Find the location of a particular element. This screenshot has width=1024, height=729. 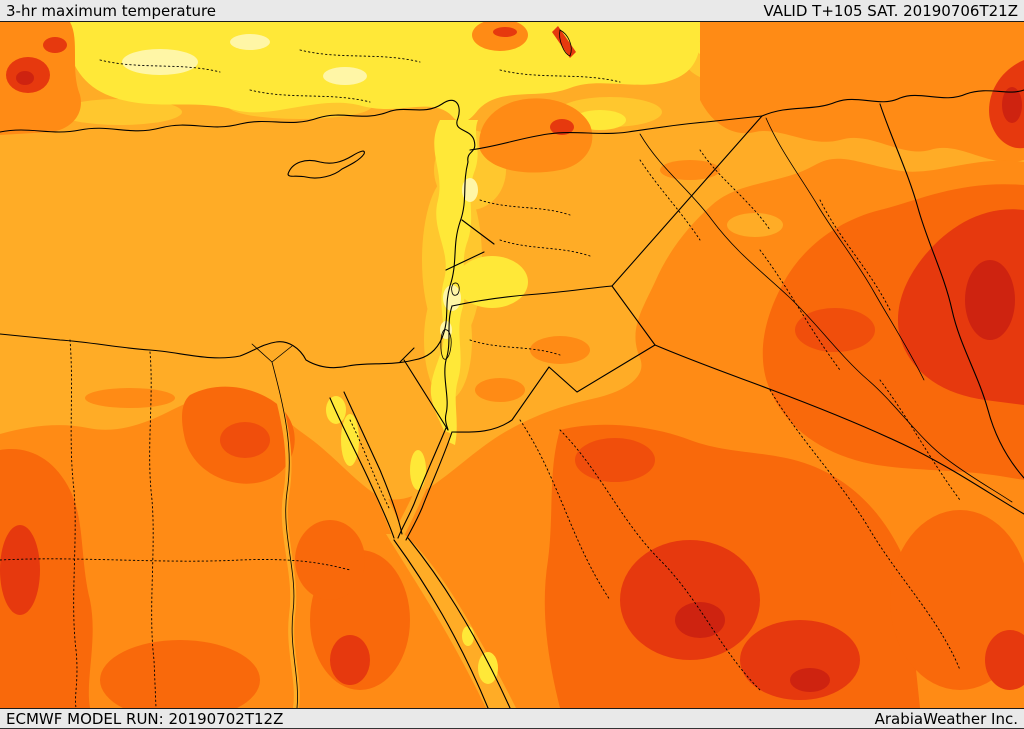

model-run-label: ECMWF MODEL RUN: 20190702T12Z is located at coordinates (145, 718).